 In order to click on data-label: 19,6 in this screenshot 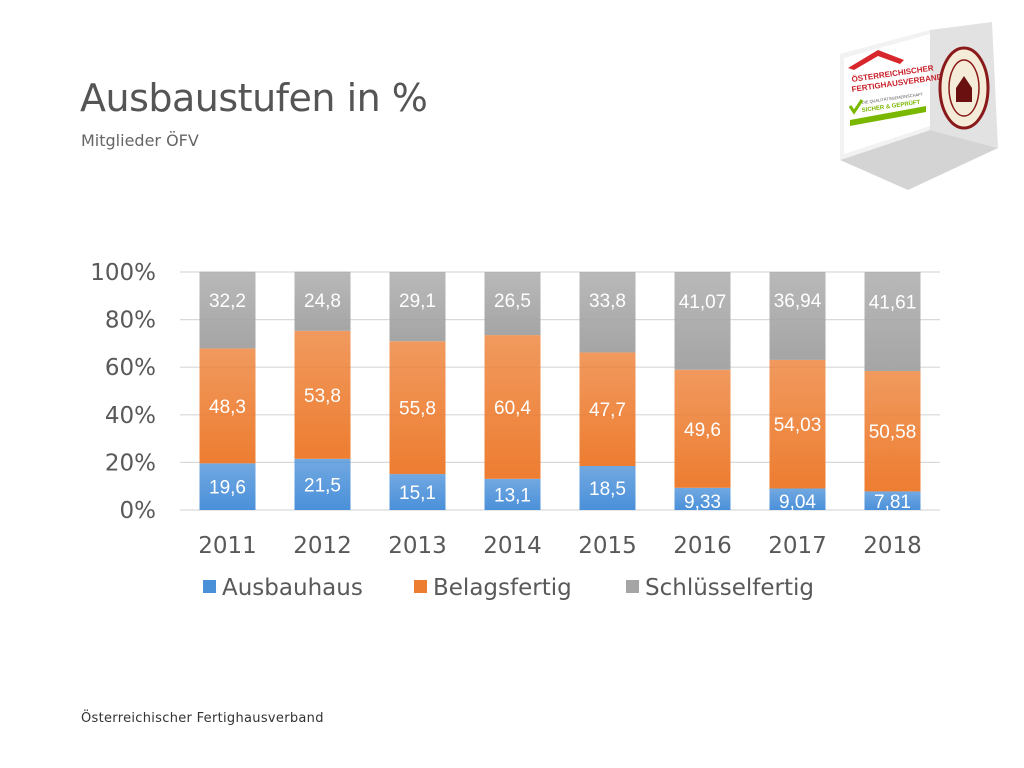, I will do `click(227, 488)`.